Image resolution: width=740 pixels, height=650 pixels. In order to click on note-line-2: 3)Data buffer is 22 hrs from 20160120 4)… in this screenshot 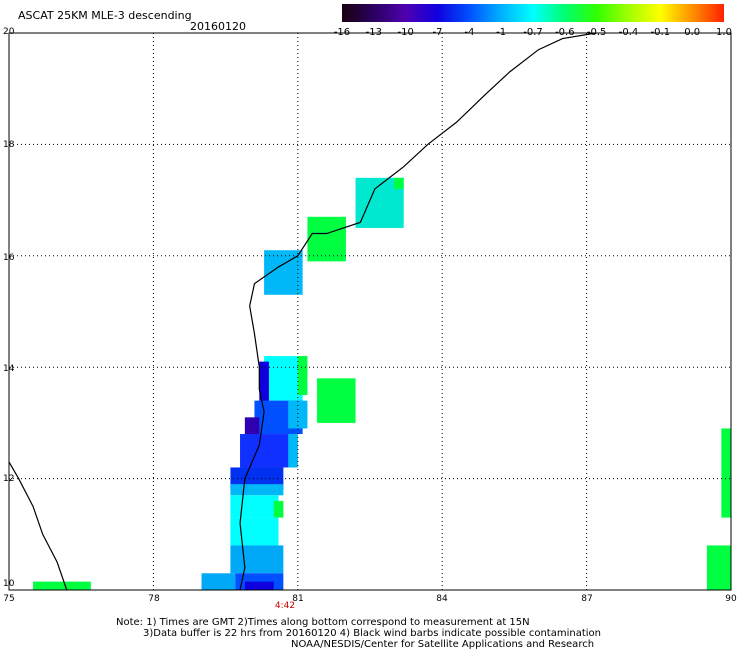, I will do `click(372, 633)`.